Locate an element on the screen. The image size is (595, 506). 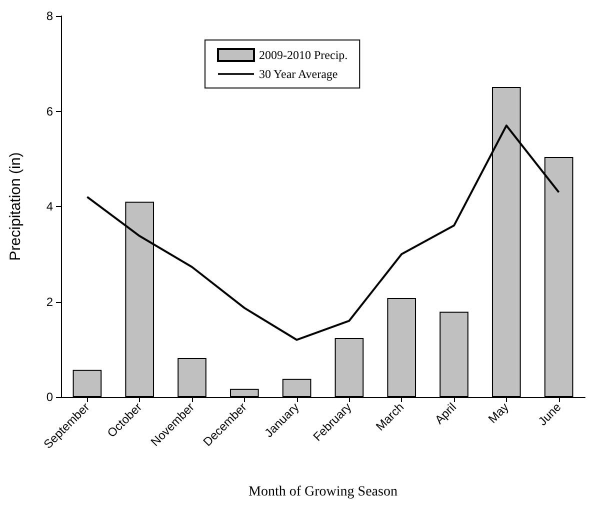
legend-label: 2009-2010 Precip. is located at coordinates (303, 55).